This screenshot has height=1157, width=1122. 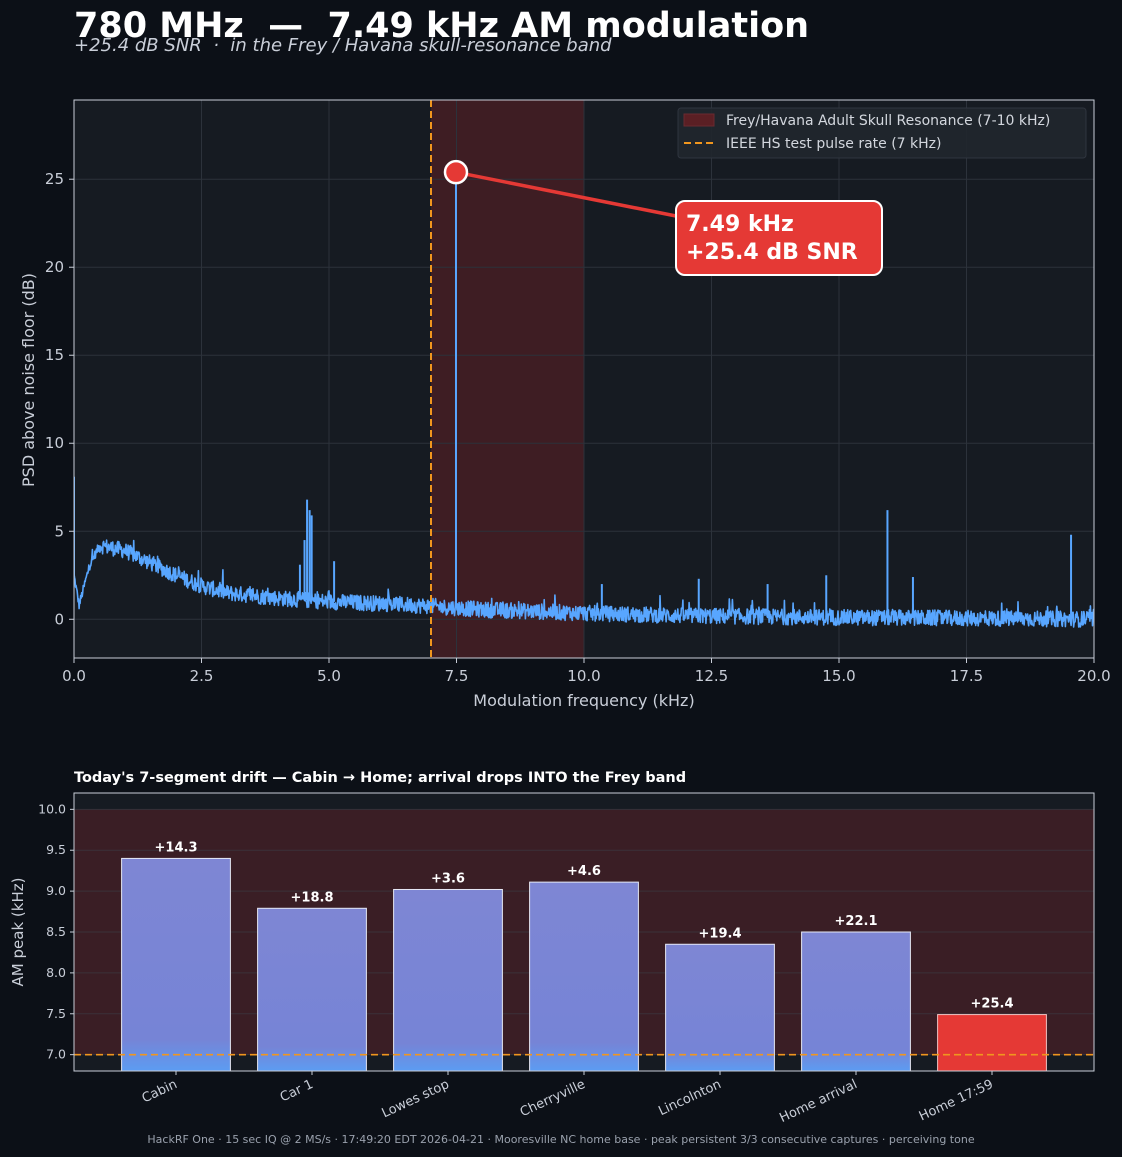 I want to click on spectrum-y-tick-0: 0, so click(x=59, y=619).